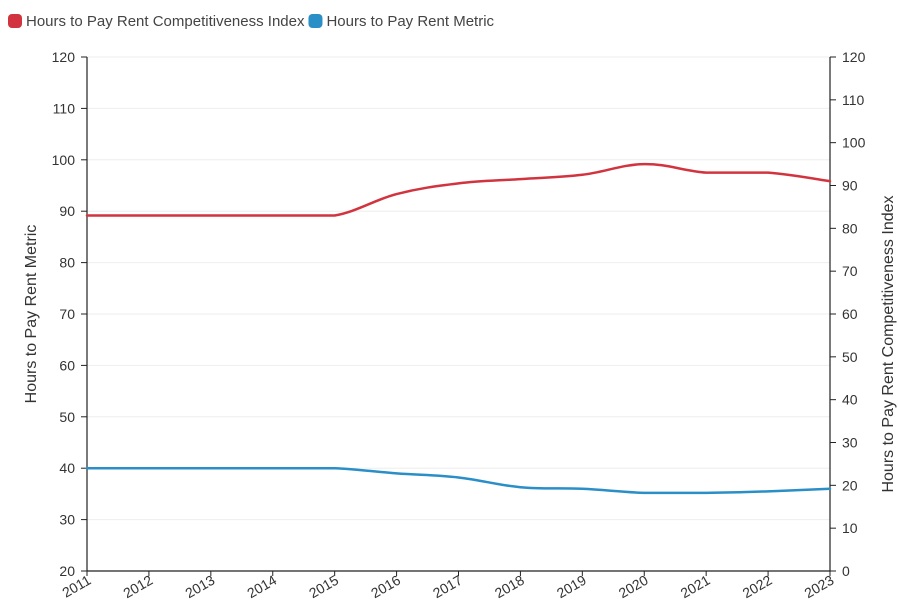 The width and height of the screenshot is (898, 603). I want to click on legend-item-competitiveness-index: Hours to Pay Rent Competitiveness Index, so click(156, 21).